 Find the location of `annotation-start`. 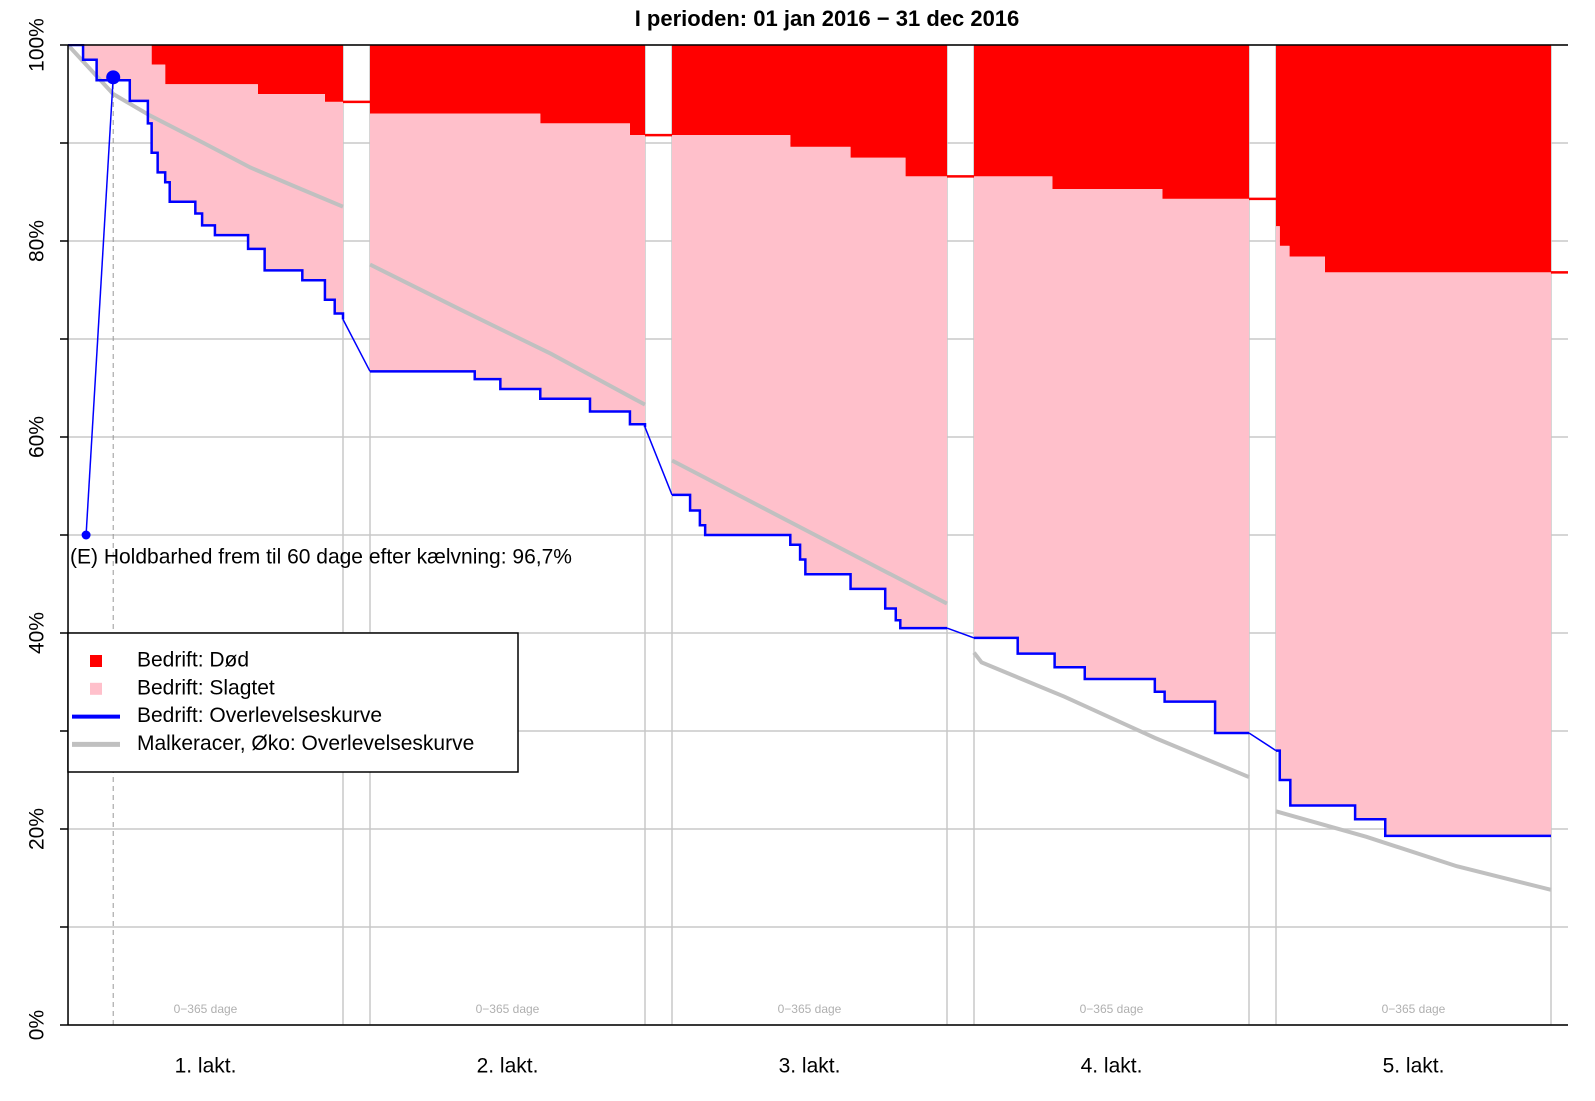

annotation-start is located at coordinates (86, 535).